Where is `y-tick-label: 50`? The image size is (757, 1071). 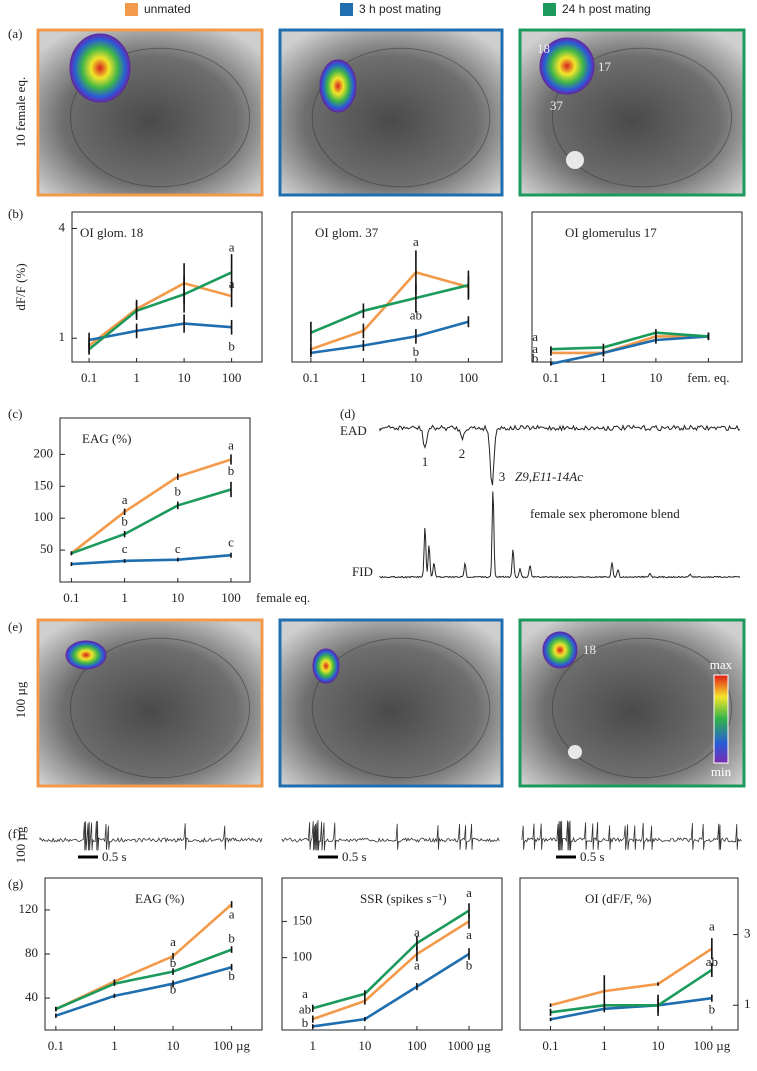
y-tick-label: 50 is located at coordinates (46, 548).